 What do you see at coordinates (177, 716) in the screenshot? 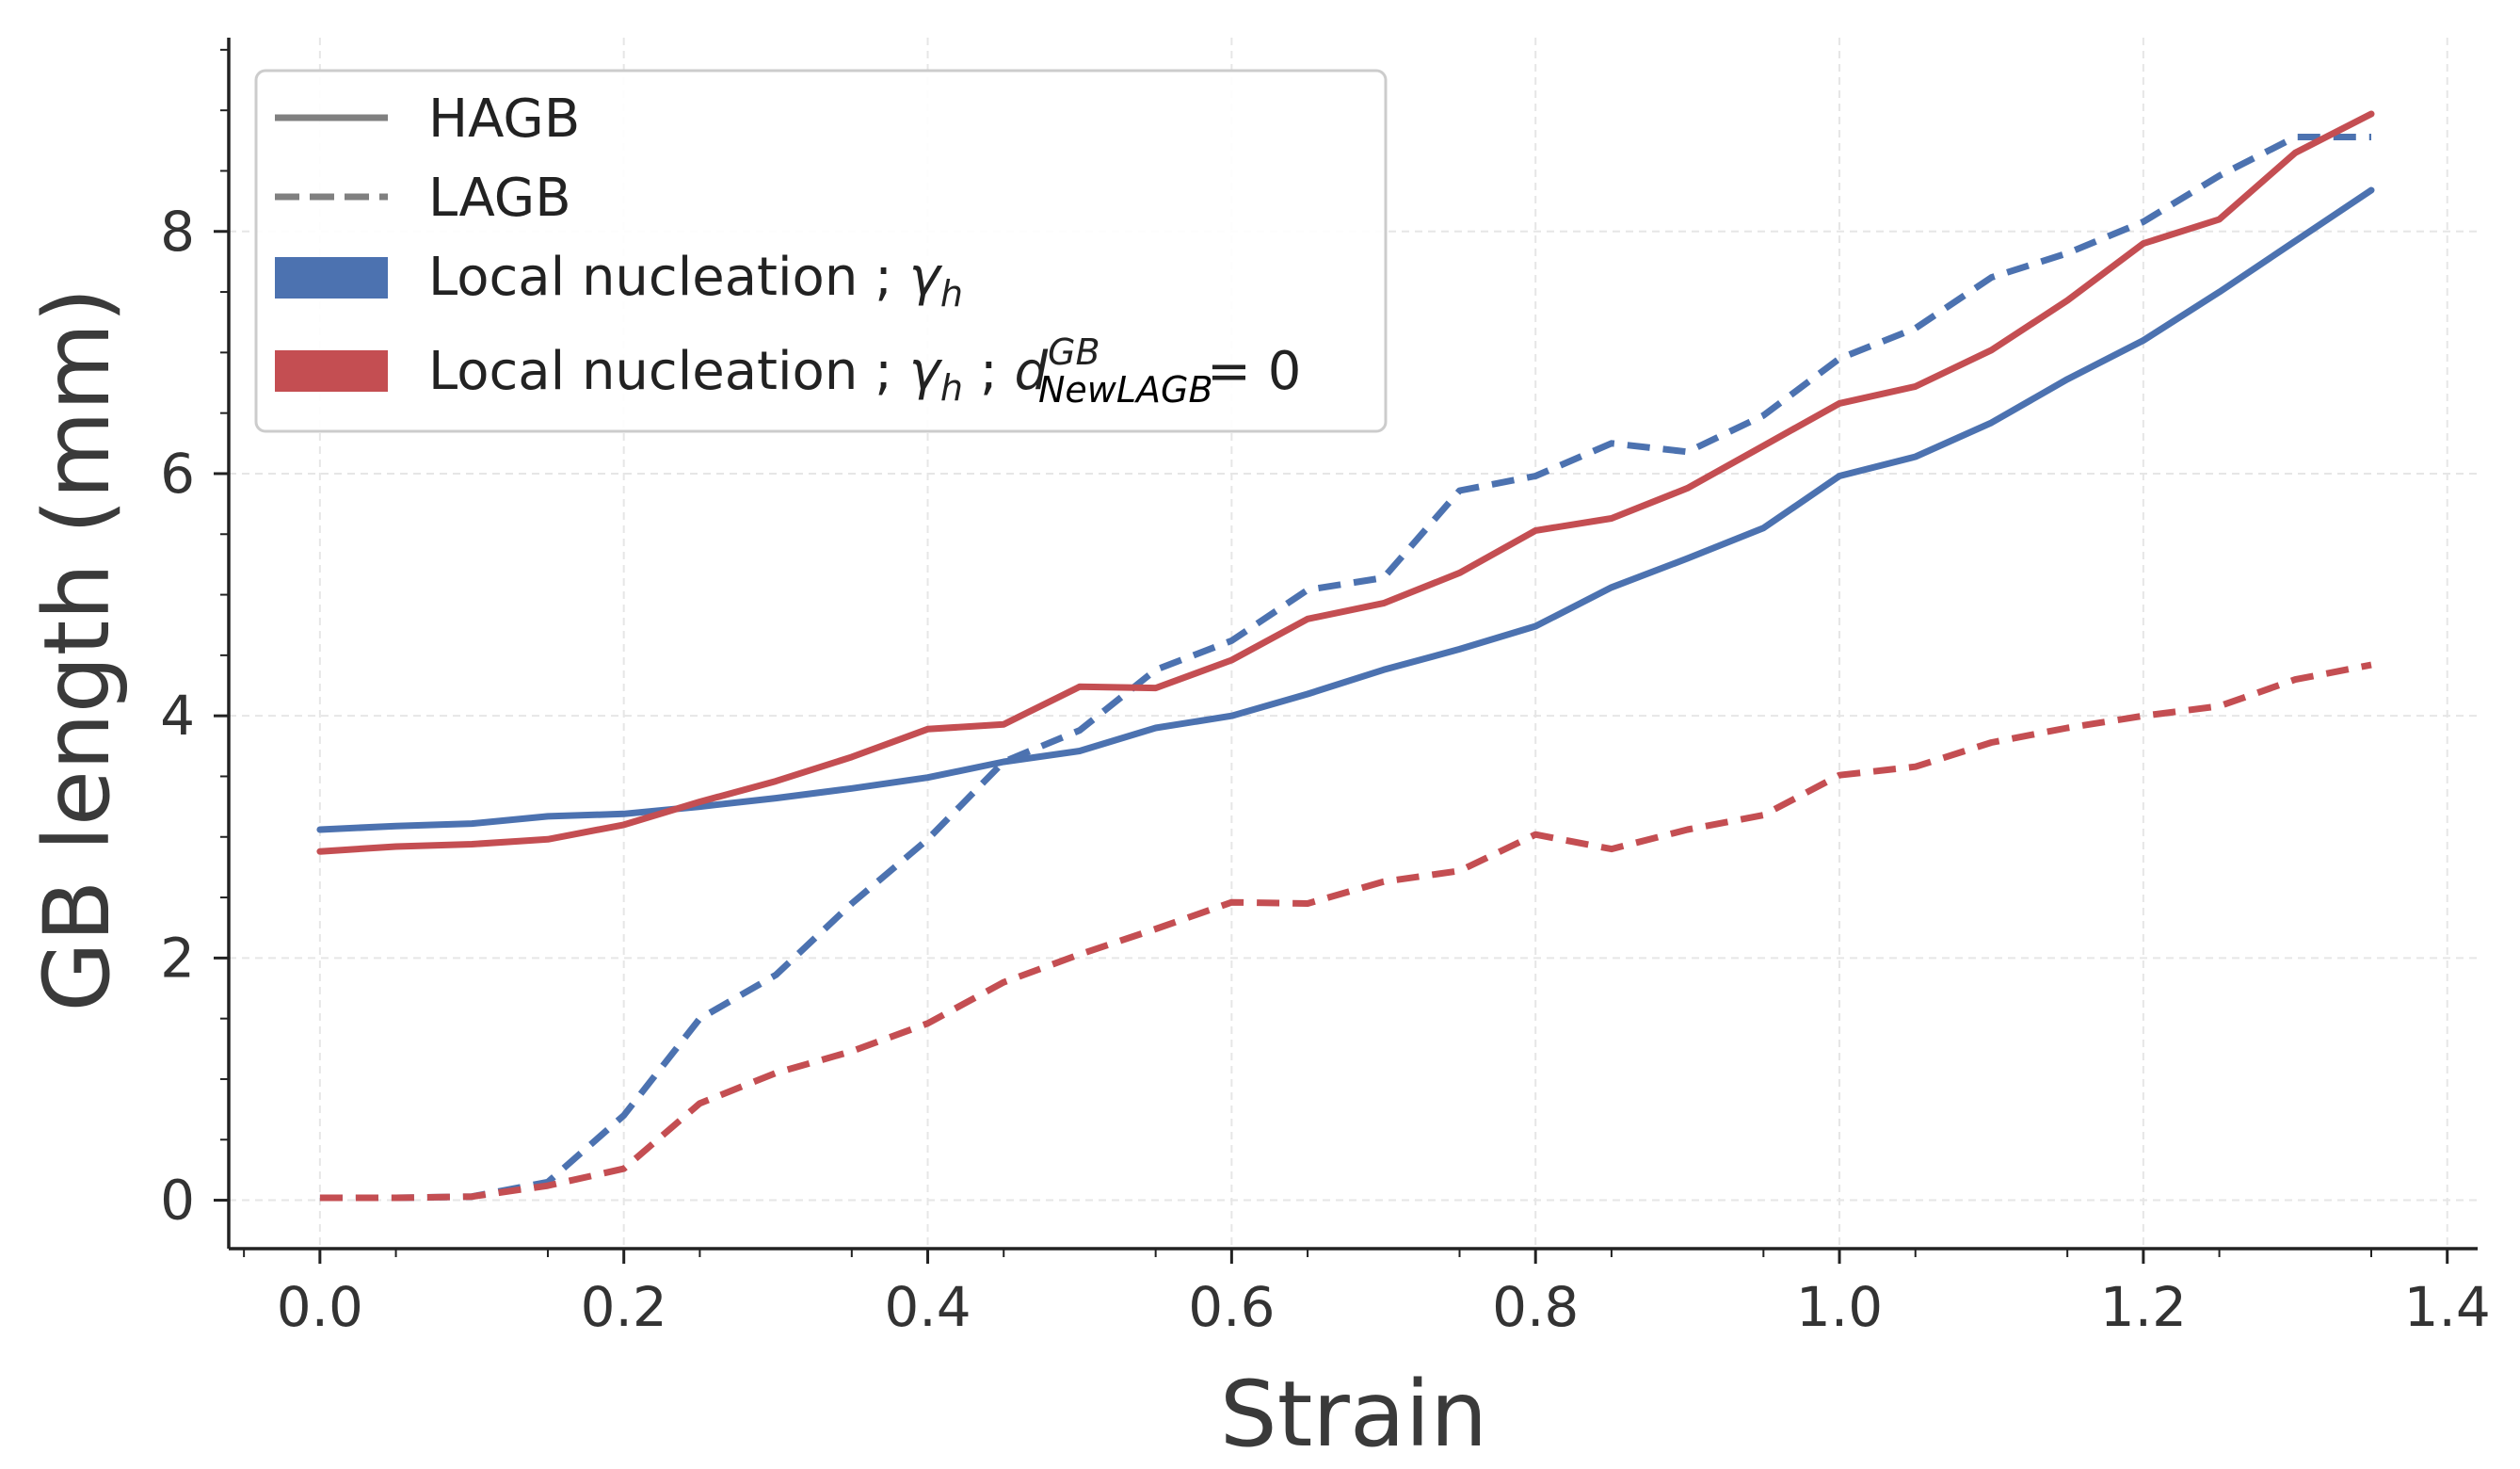
I see `y-tick-label-2: 4` at bounding box center [177, 716].